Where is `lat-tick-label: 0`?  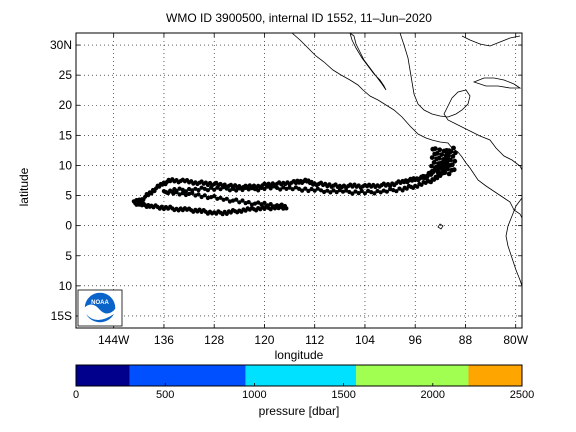
lat-tick-label: 0 is located at coordinates (68, 226).